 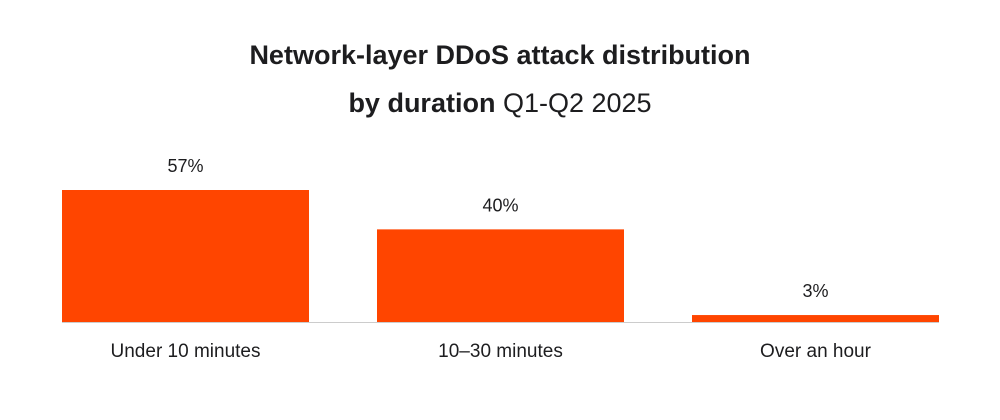 I want to click on chart-title: Network-layer DDoS attack distribution, so click(x=500, y=55).